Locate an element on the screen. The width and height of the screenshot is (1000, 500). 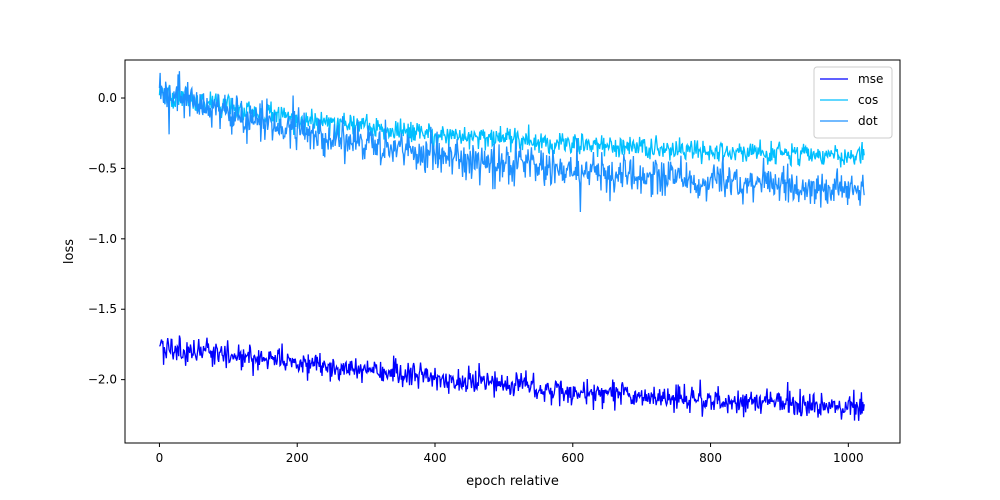
y-tick-label: −0.5 is located at coordinates (102, 168).